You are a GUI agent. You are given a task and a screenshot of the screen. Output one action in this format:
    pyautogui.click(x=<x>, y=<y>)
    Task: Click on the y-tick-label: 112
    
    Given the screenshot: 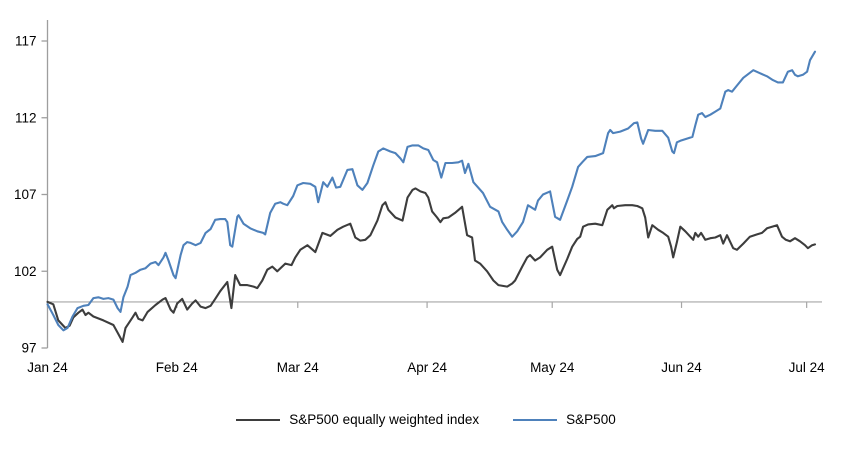 What is the action you would take?
    pyautogui.click(x=26, y=117)
    